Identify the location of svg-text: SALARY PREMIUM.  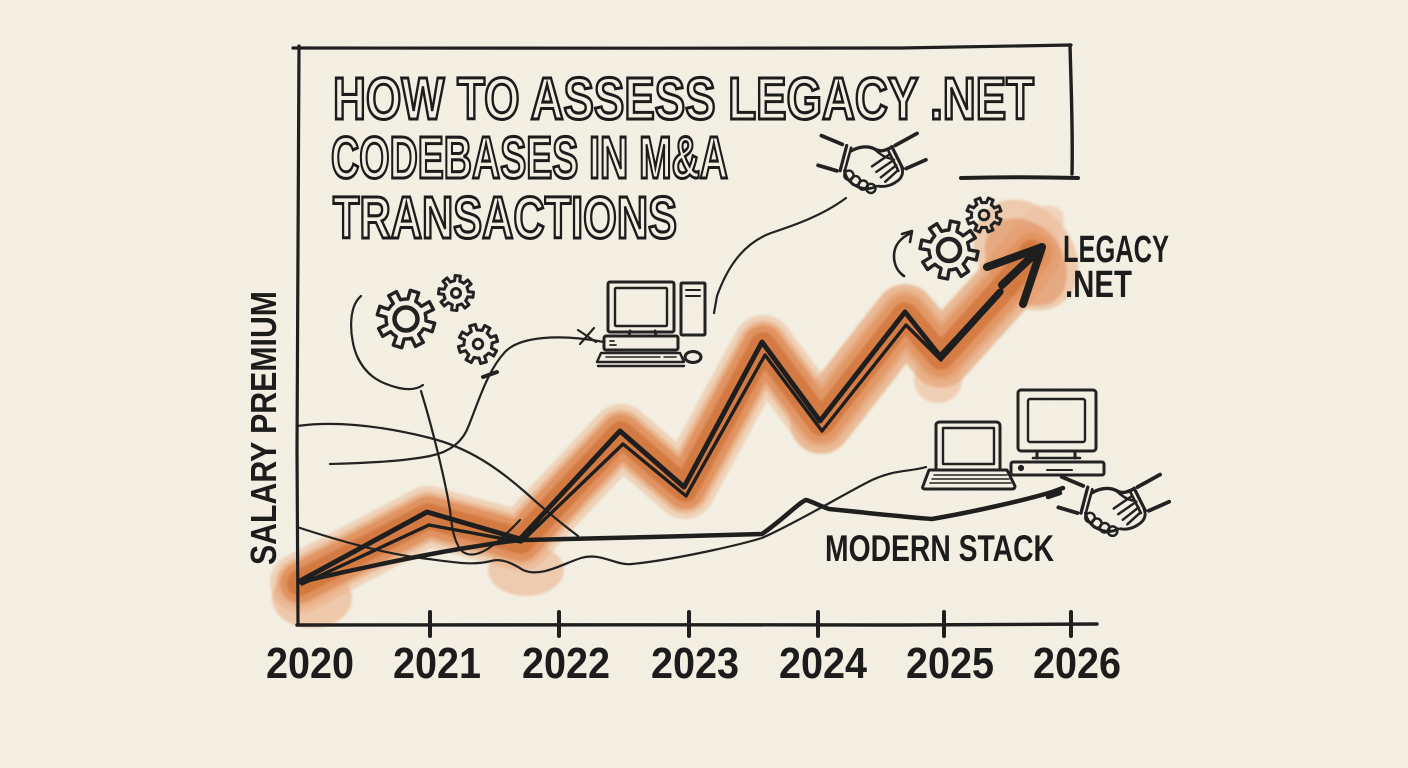
(263, 428).